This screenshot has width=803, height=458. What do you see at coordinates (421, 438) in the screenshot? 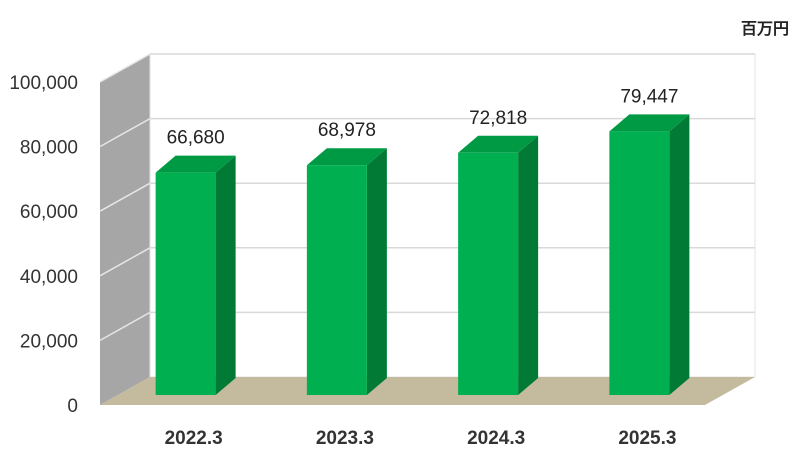
I see `x-axis-tick-labels: 2022.3 2023.3 2024.3 2025.3` at bounding box center [421, 438].